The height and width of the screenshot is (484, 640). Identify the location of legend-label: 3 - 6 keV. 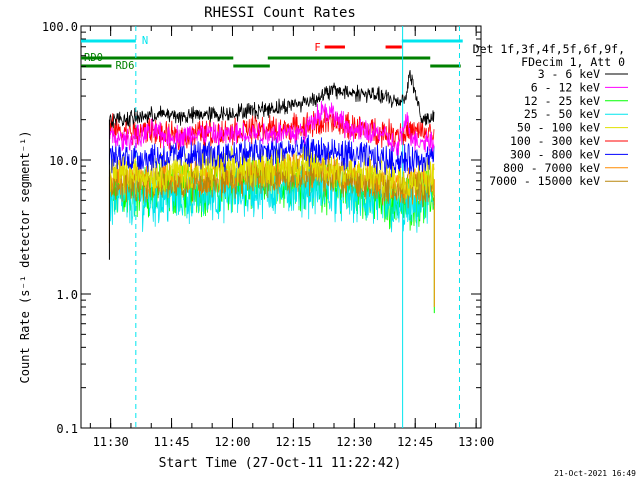
(569, 74).